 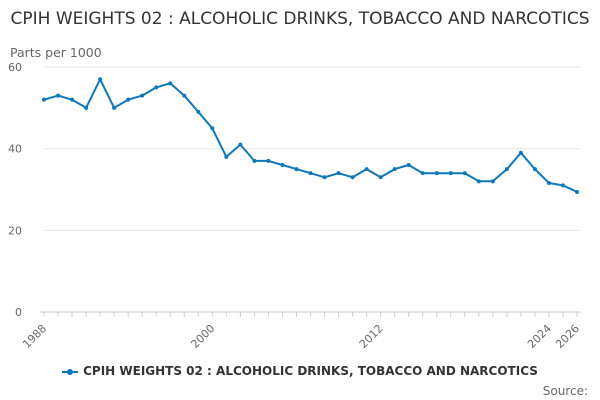 What do you see at coordinates (565, 391) in the screenshot?
I see `source-label: Source:` at bounding box center [565, 391].